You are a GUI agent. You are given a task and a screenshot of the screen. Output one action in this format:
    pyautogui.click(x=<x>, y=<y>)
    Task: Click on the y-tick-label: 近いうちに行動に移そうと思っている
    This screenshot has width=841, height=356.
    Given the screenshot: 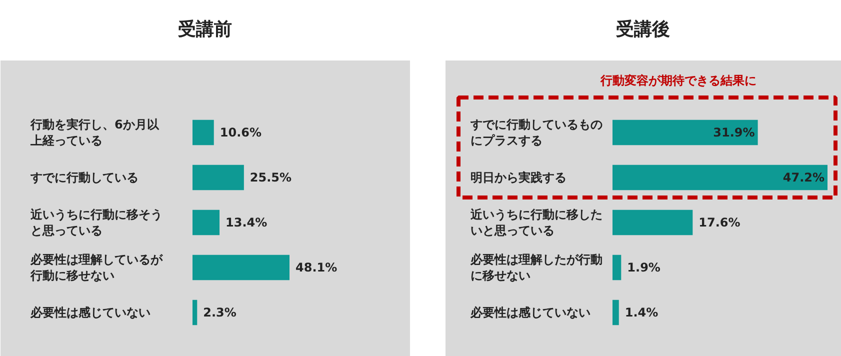 What is the action you would take?
    pyautogui.click(x=96, y=222)
    